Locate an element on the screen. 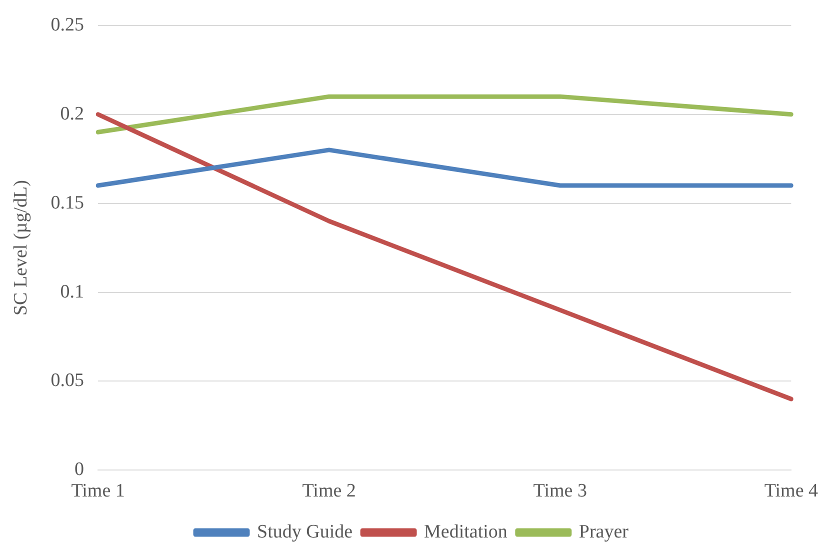 The height and width of the screenshot is (552, 828). y-tick-label: 0.2 is located at coordinates (72, 113).